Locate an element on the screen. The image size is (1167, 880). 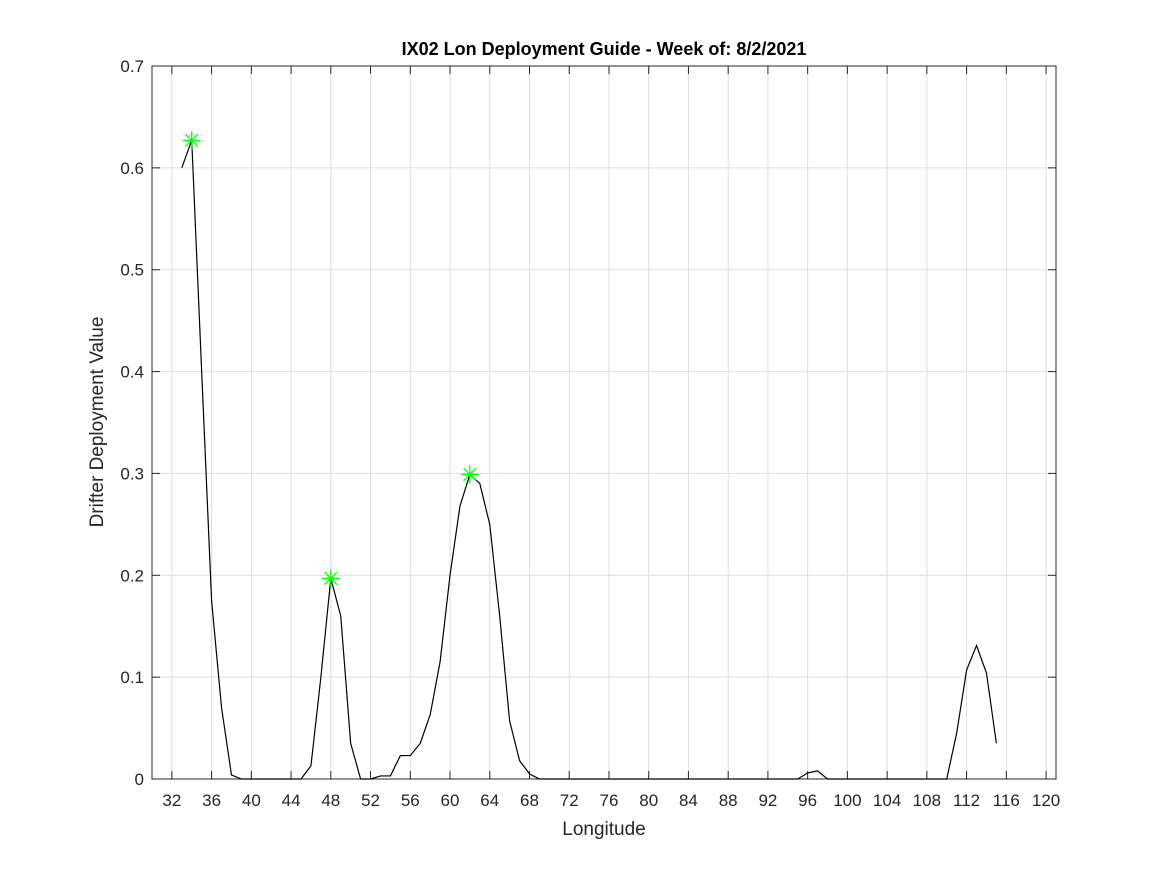
x-tick-label: 56 is located at coordinates (410, 800).